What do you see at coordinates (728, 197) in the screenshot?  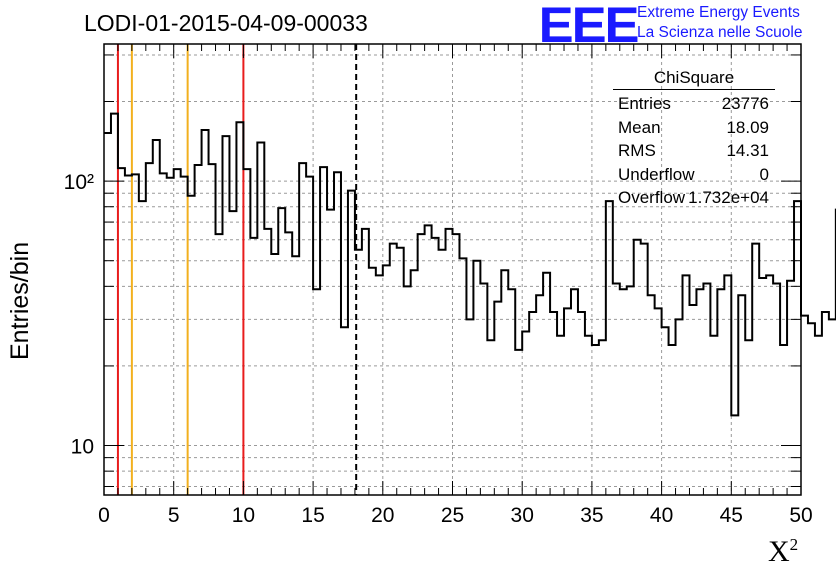 I see `stats-value: 1.732e+04` at bounding box center [728, 197].